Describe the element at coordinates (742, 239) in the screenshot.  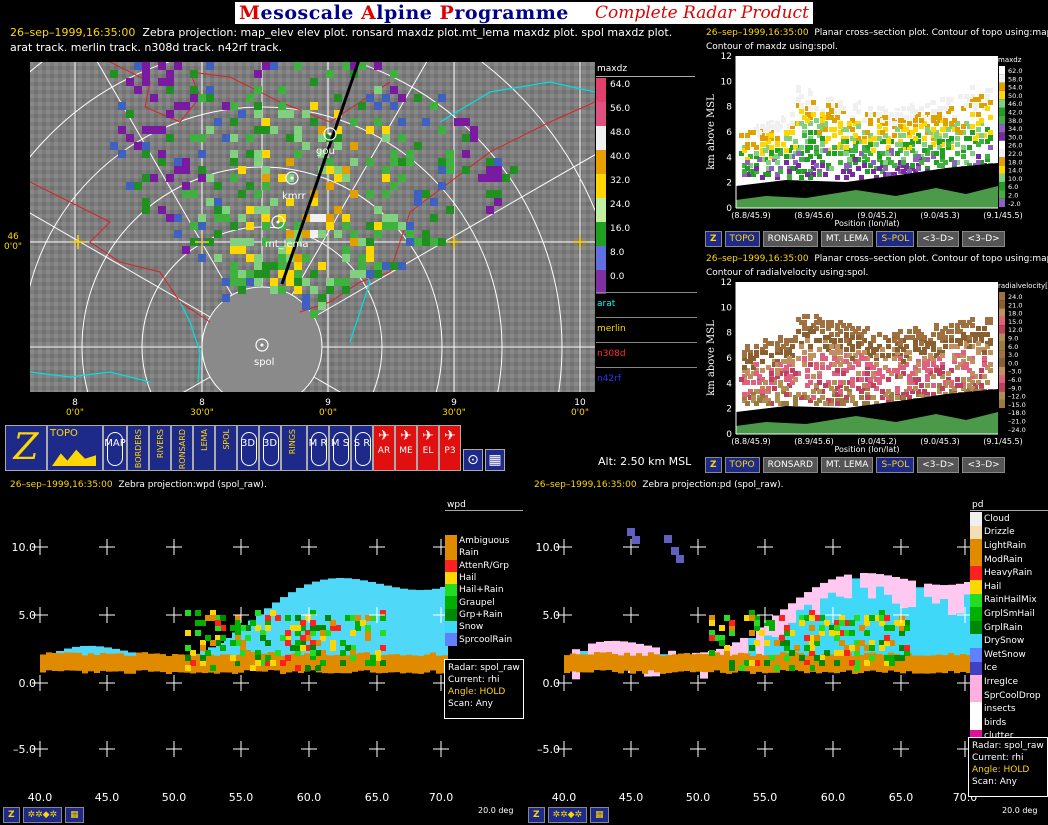
I see `xsect1-button-1: TOPO` at that location.